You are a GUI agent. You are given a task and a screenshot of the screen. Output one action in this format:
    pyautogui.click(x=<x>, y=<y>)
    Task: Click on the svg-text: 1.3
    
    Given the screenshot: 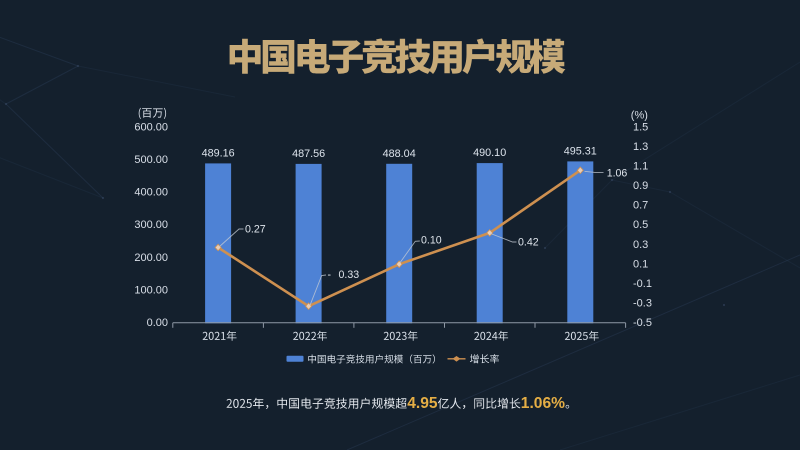 What is the action you would take?
    pyautogui.click(x=640, y=147)
    